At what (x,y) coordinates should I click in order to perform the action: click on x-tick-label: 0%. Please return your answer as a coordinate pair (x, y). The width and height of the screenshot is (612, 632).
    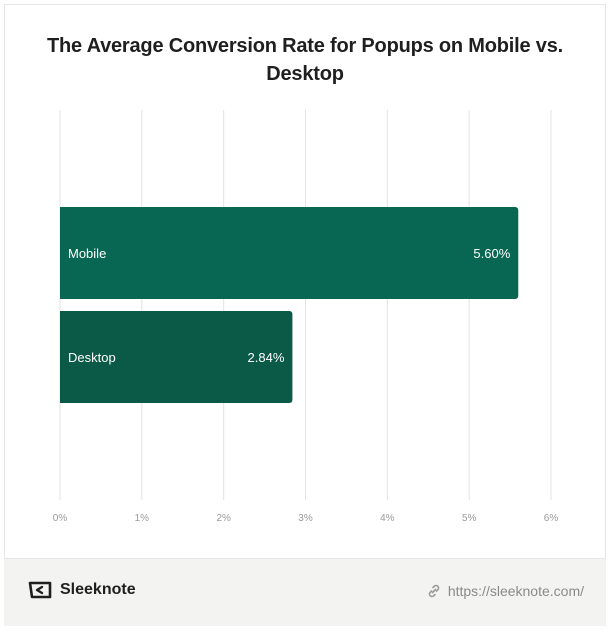
    Looking at the image, I should click on (60, 518).